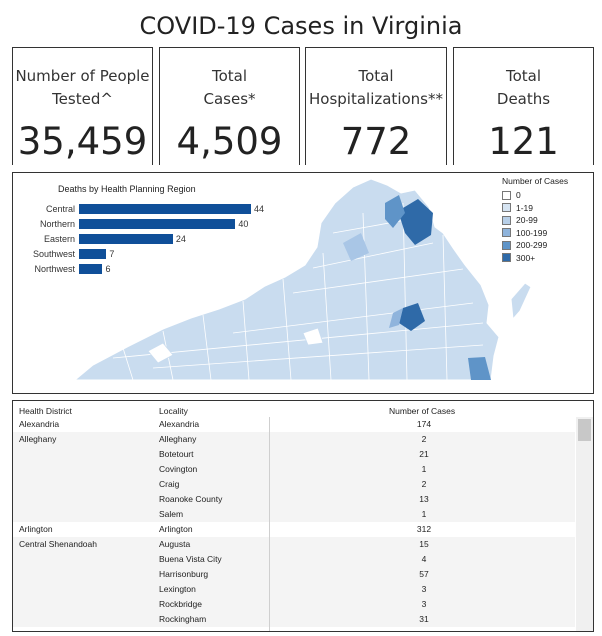 Image resolution: width=602 pixels, height=636 pixels. I want to click on legend-title: Number of Cases, so click(535, 181).